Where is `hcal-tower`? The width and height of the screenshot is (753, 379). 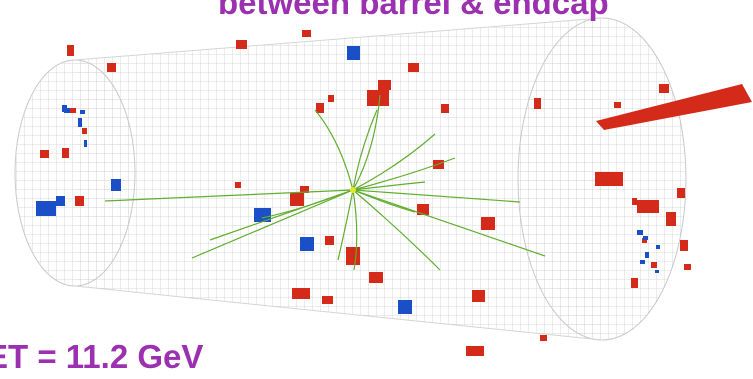
hcal-tower is located at coordinates (674, 107).